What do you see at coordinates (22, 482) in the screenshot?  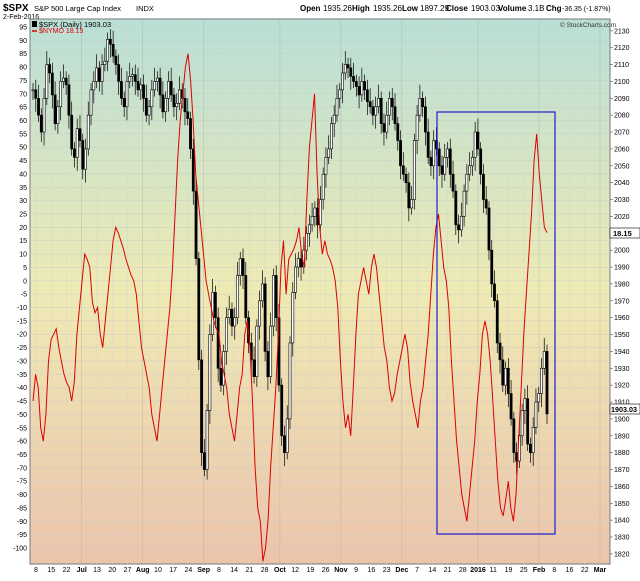 I see `left-tick-label: -75` at bounding box center [22, 482].